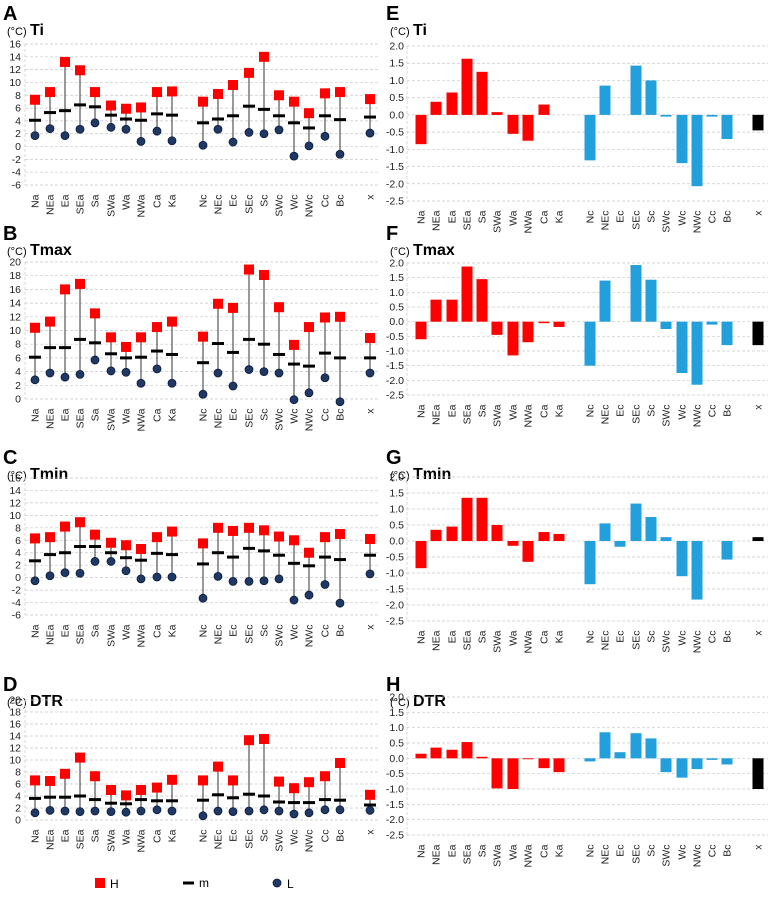  Describe the element at coordinates (96, 835) in the screenshot. I see `x-tick-label-D: Sa` at that location.